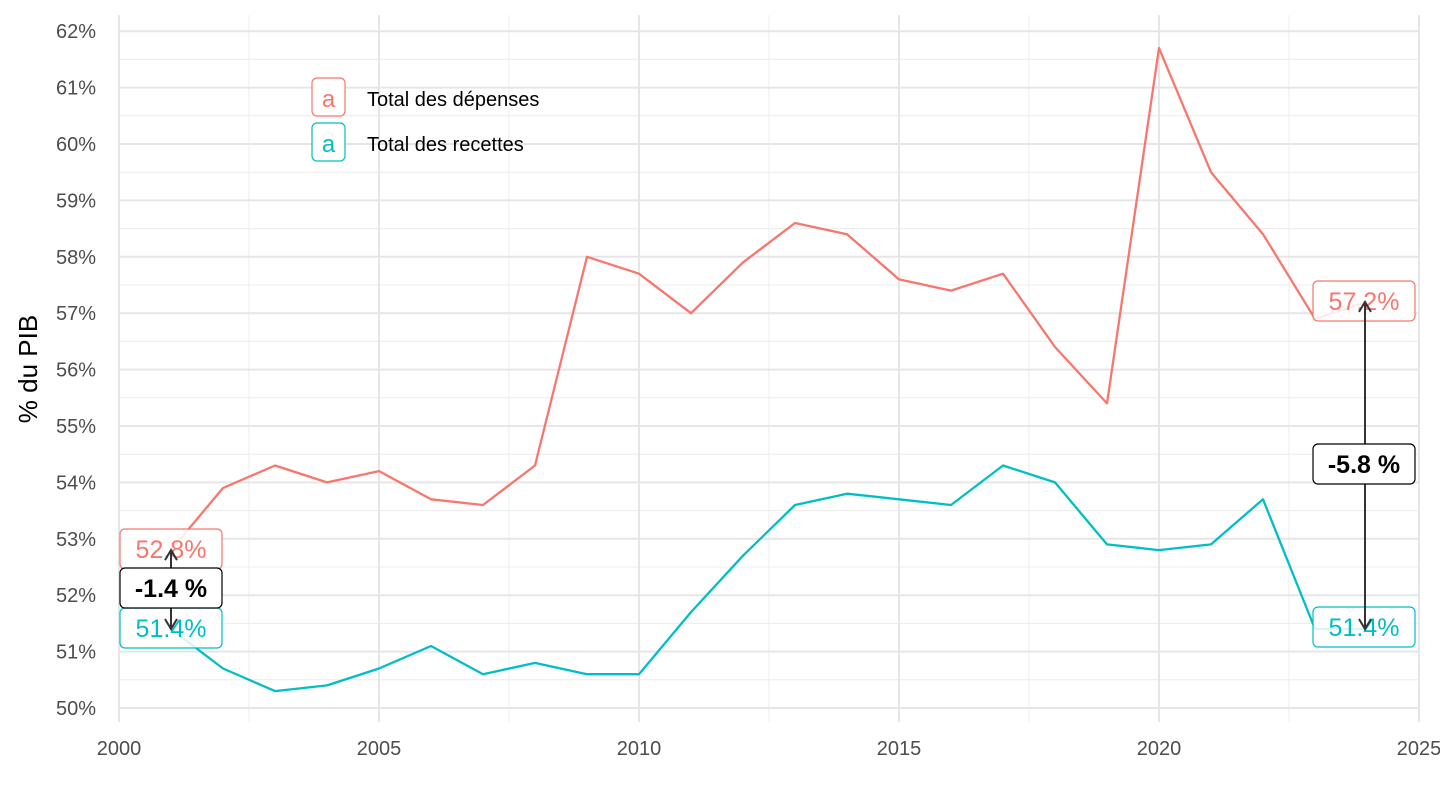  I want to click on difference-label: -5.8 %, so click(1364, 465).